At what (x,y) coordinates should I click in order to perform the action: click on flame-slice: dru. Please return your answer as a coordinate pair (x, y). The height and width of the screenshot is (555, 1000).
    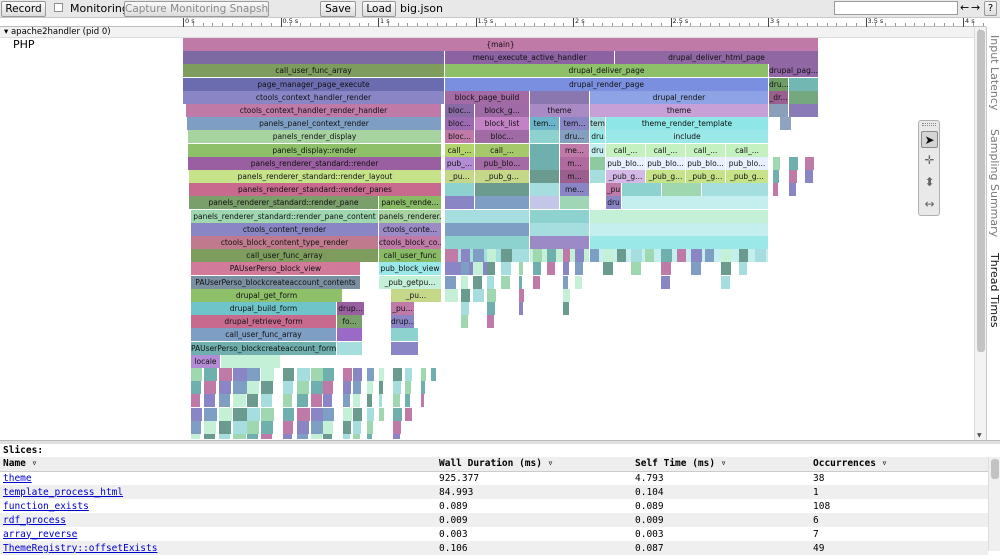
    Looking at the image, I should click on (613, 203).